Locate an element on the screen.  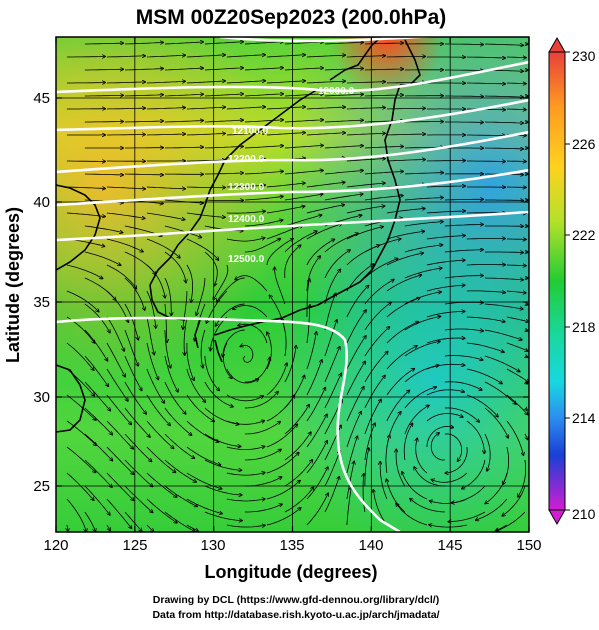
y-tick-label: 45 is located at coordinates (41, 98).